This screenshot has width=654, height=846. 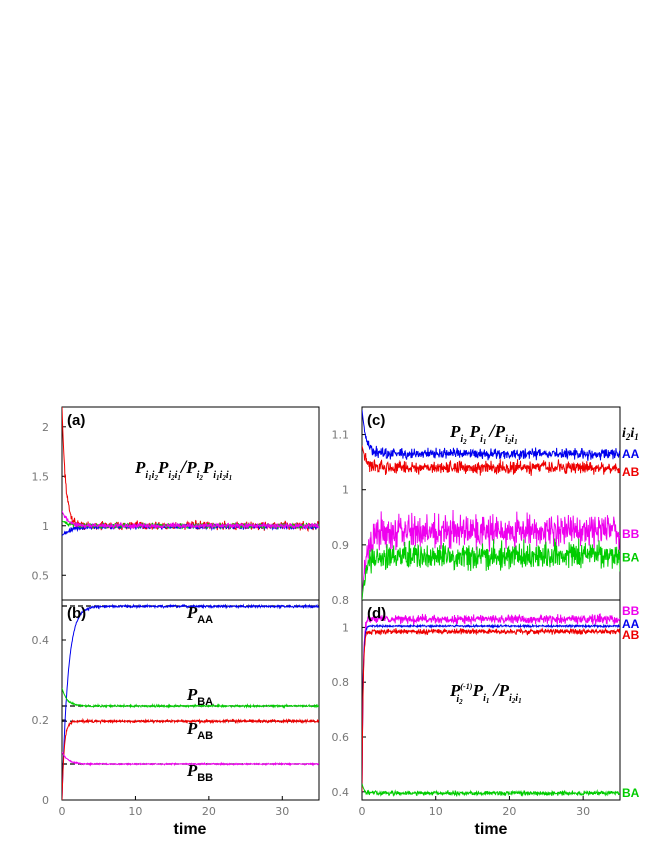 I want to click on panel-b-xtick-label: 30, so click(x=282, y=811).